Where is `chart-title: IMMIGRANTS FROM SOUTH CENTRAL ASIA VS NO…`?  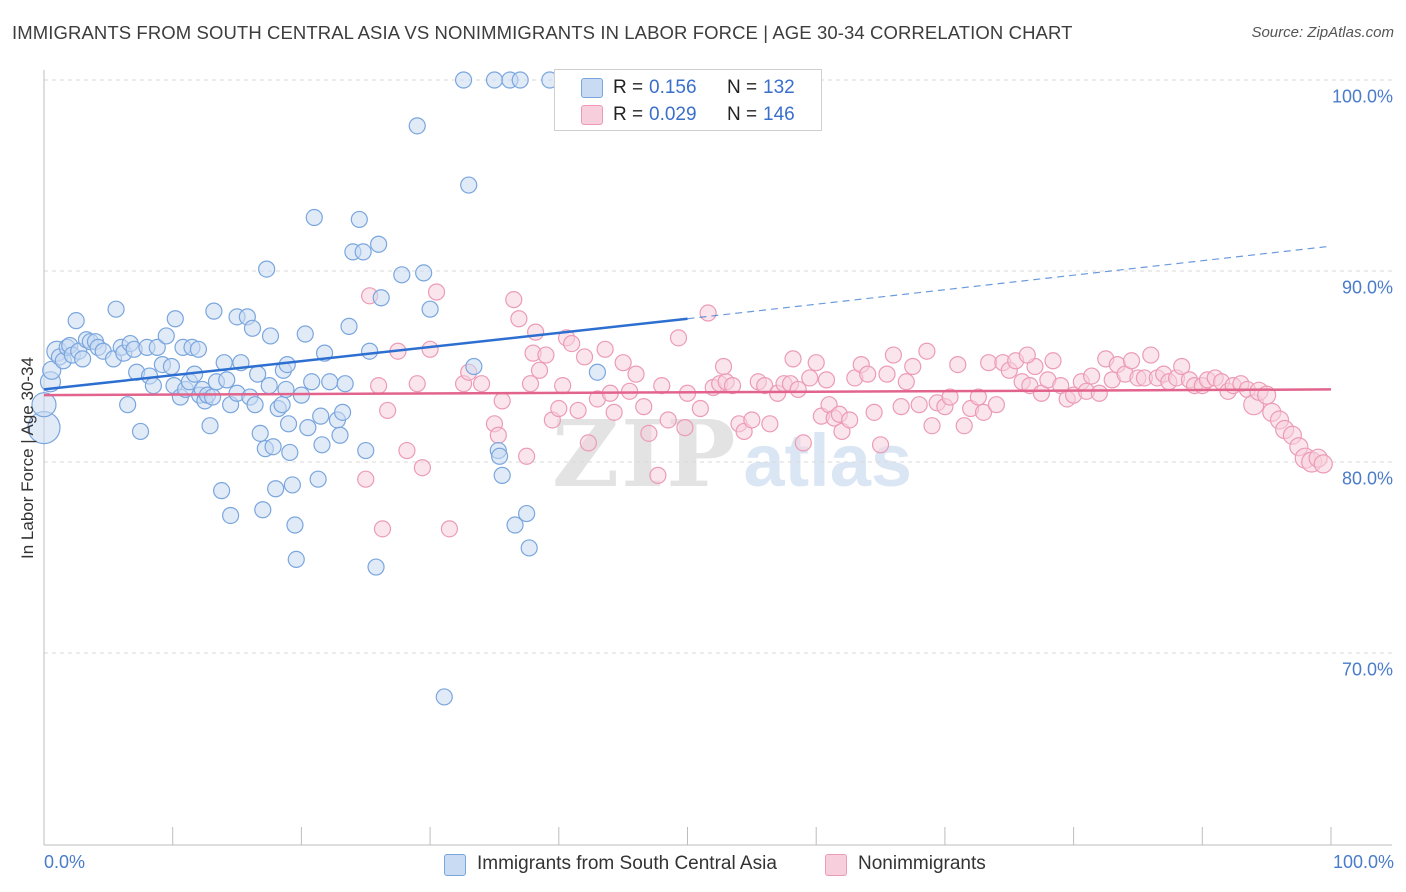
chart-title: IMMIGRANTS FROM SOUTH CENTRAL ASIA VS NO… is located at coordinates (542, 32).